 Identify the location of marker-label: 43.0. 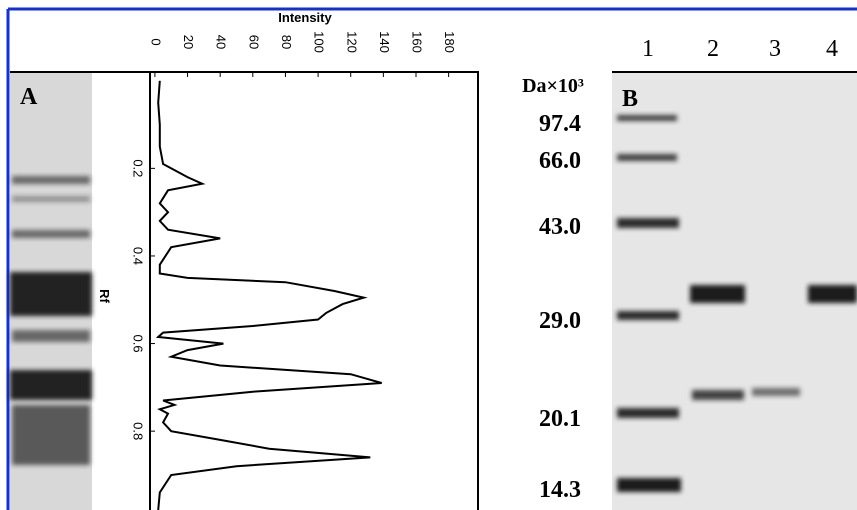
(560, 227).